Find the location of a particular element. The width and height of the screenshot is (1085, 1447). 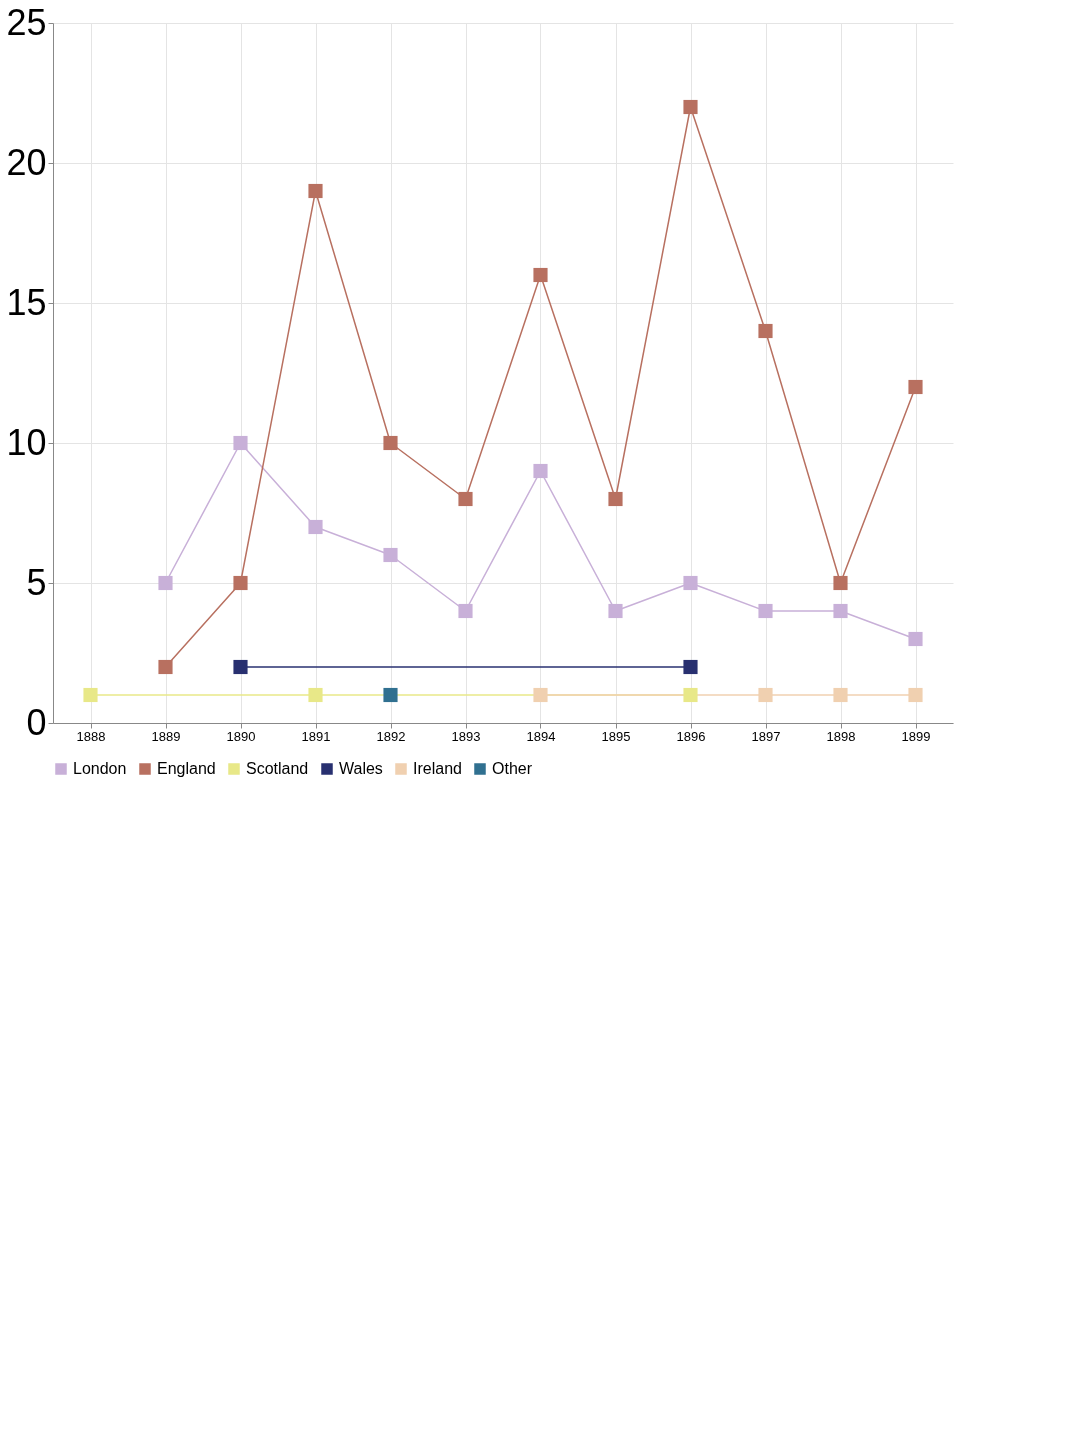

legend-label: Wales is located at coordinates (361, 768).